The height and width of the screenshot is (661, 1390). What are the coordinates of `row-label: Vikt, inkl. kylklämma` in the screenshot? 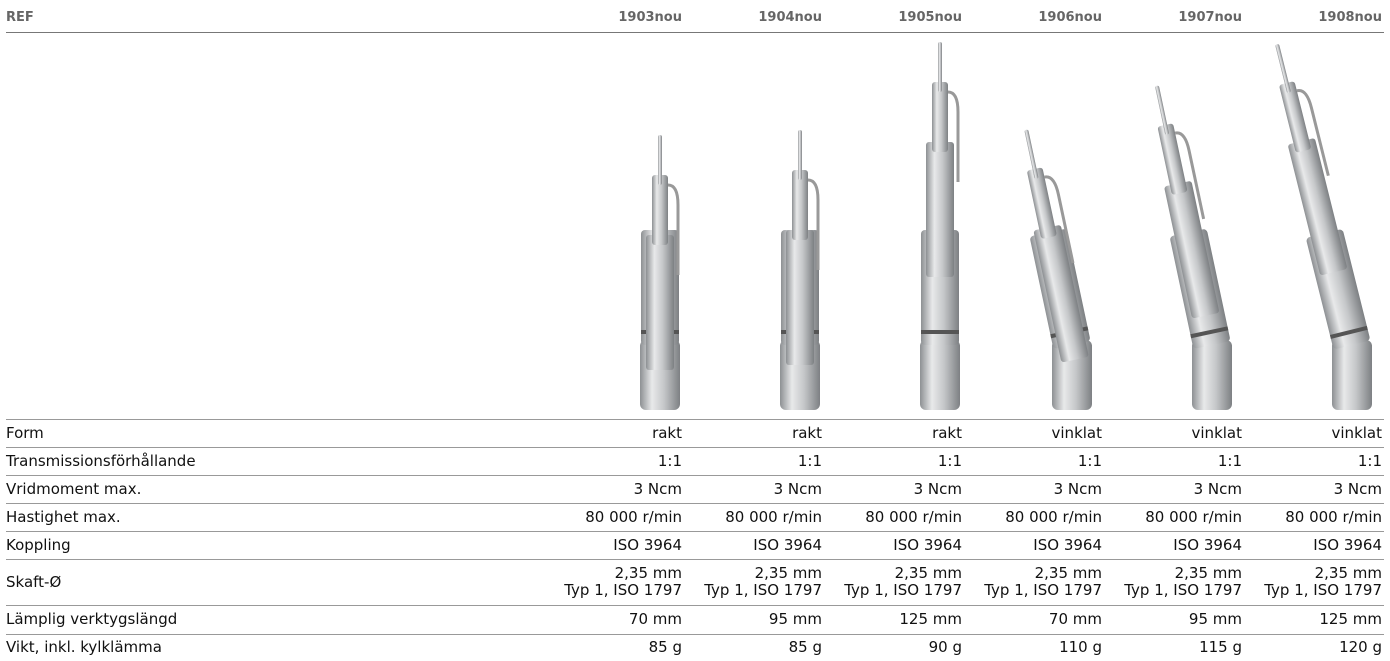 It's located at (84, 647).